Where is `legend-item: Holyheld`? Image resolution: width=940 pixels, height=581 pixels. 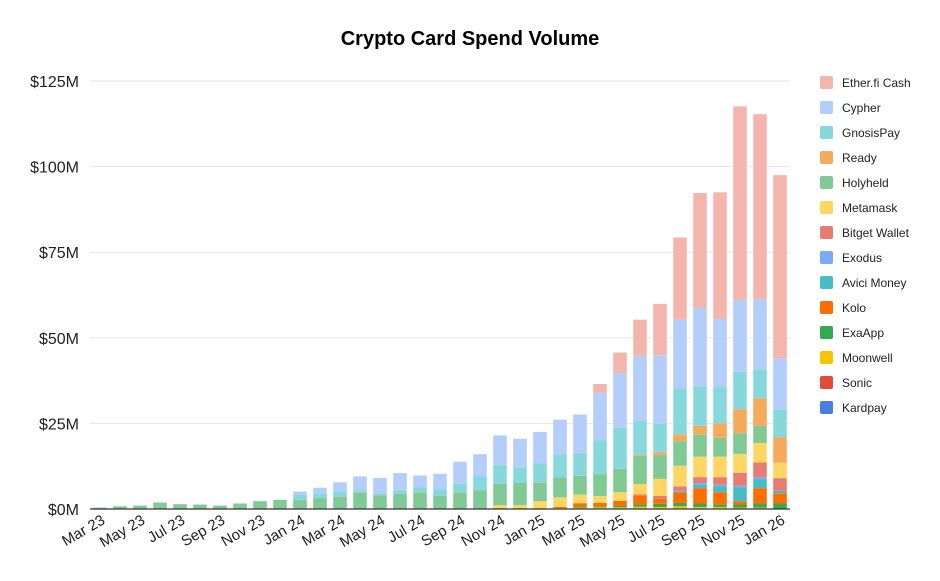
legend-item: Holyheld is located at coordinates (879, 182).